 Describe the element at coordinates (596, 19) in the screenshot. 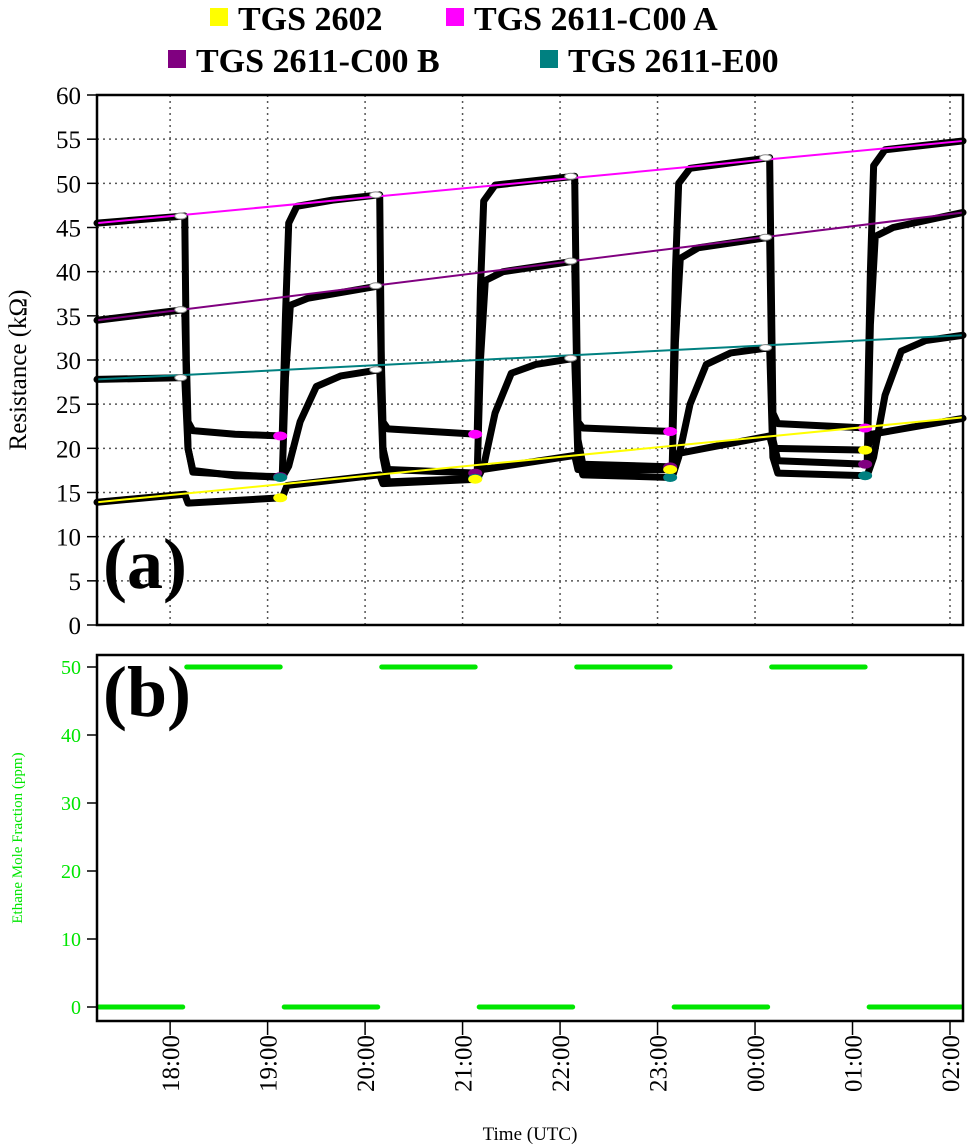

I see `legend-label-1: TGS 2611-C00 A` at that location.